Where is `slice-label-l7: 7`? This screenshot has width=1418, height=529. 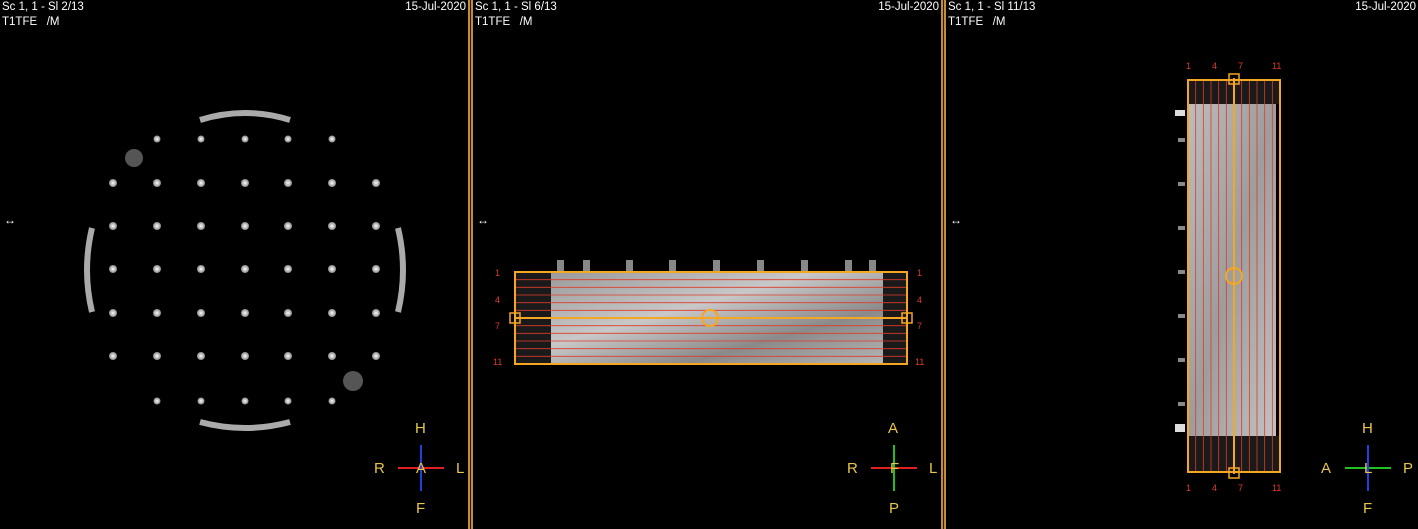
slice-label-l7: 7 is located at coordinates (498, 326).